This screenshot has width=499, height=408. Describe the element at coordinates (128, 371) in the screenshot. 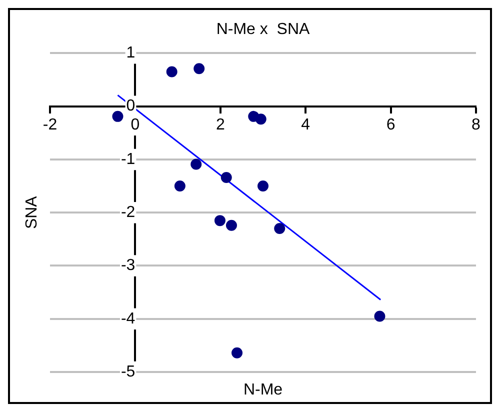

I see `y-tick-label: -5` at that location.